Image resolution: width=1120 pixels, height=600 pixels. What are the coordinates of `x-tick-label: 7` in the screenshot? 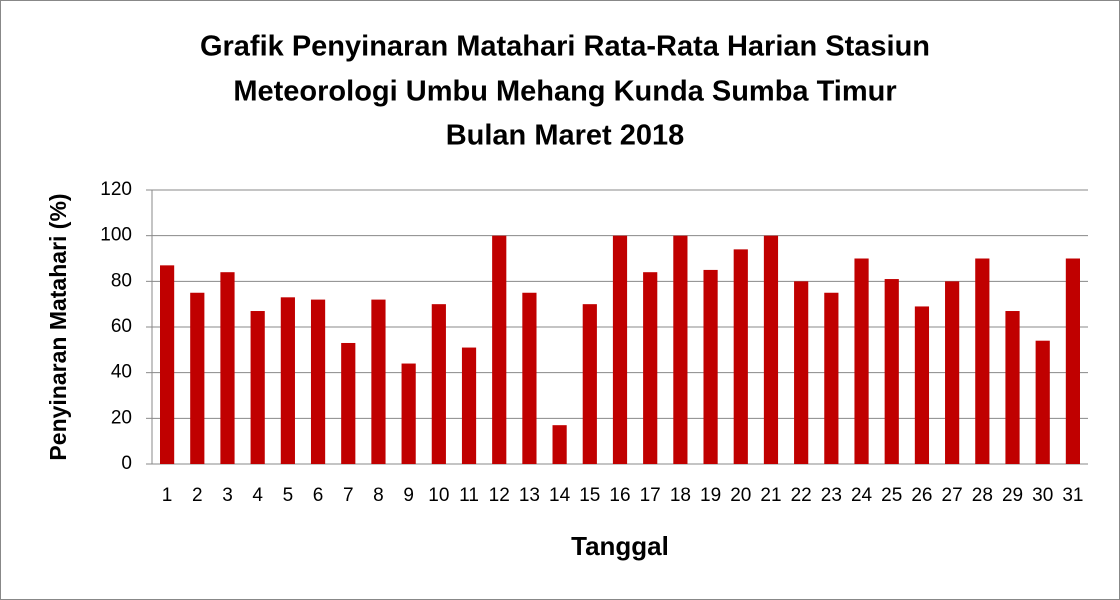 It's located at (348, 495).